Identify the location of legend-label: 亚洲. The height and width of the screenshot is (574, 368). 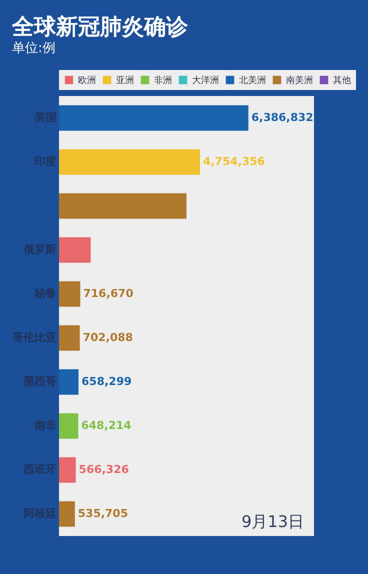
(125, 80).